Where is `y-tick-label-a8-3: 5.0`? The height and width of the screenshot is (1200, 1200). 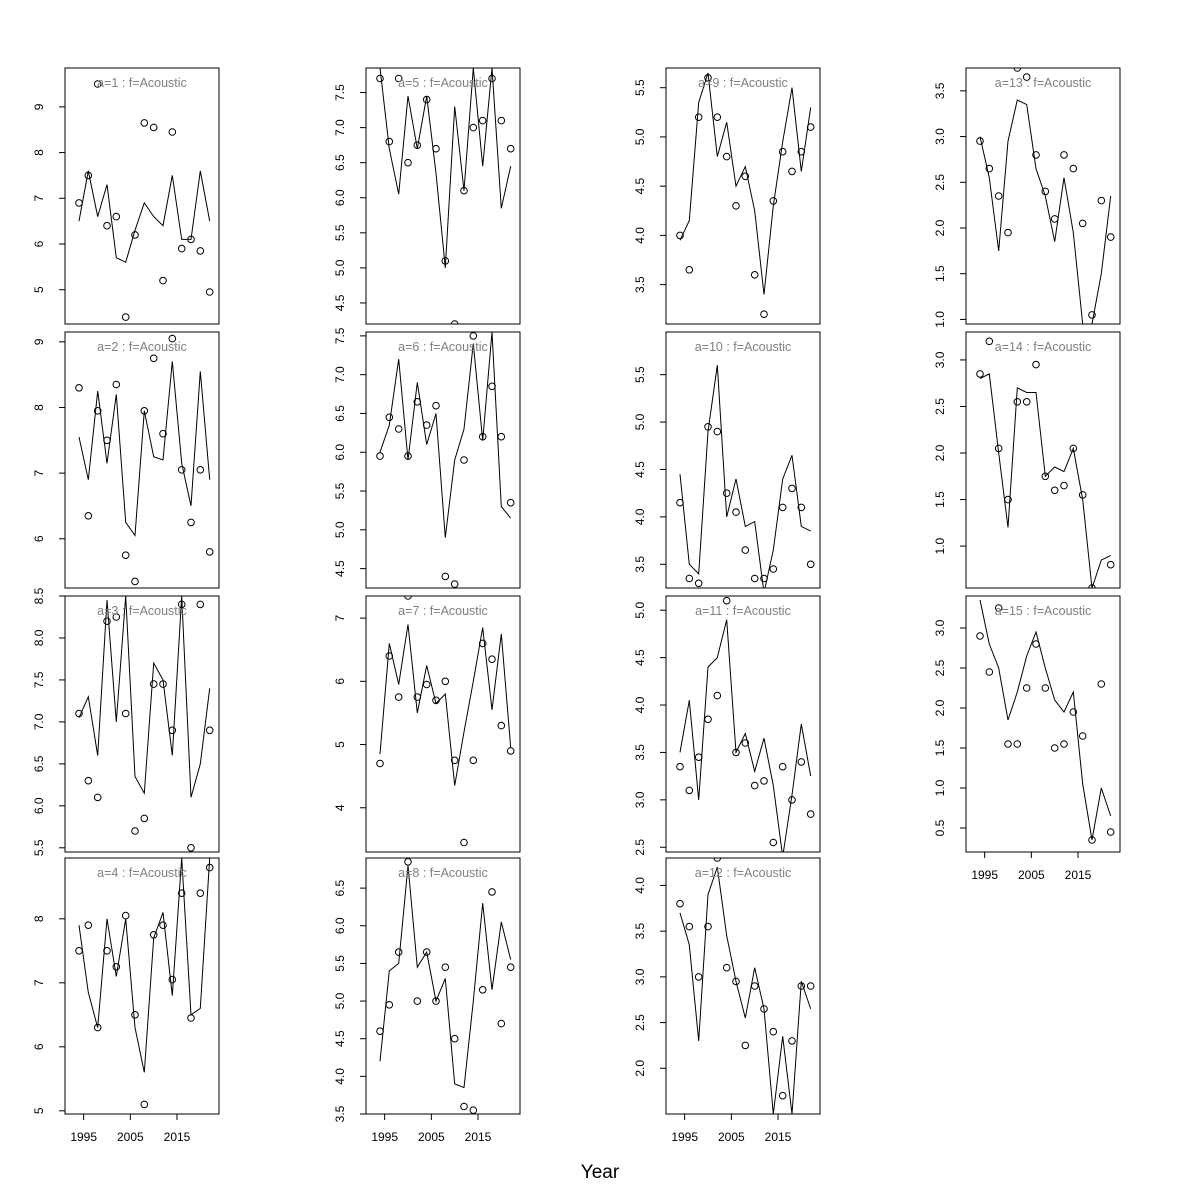 y-tick-label-a8-3: 5.0 is located at coordinates (340, 1000).